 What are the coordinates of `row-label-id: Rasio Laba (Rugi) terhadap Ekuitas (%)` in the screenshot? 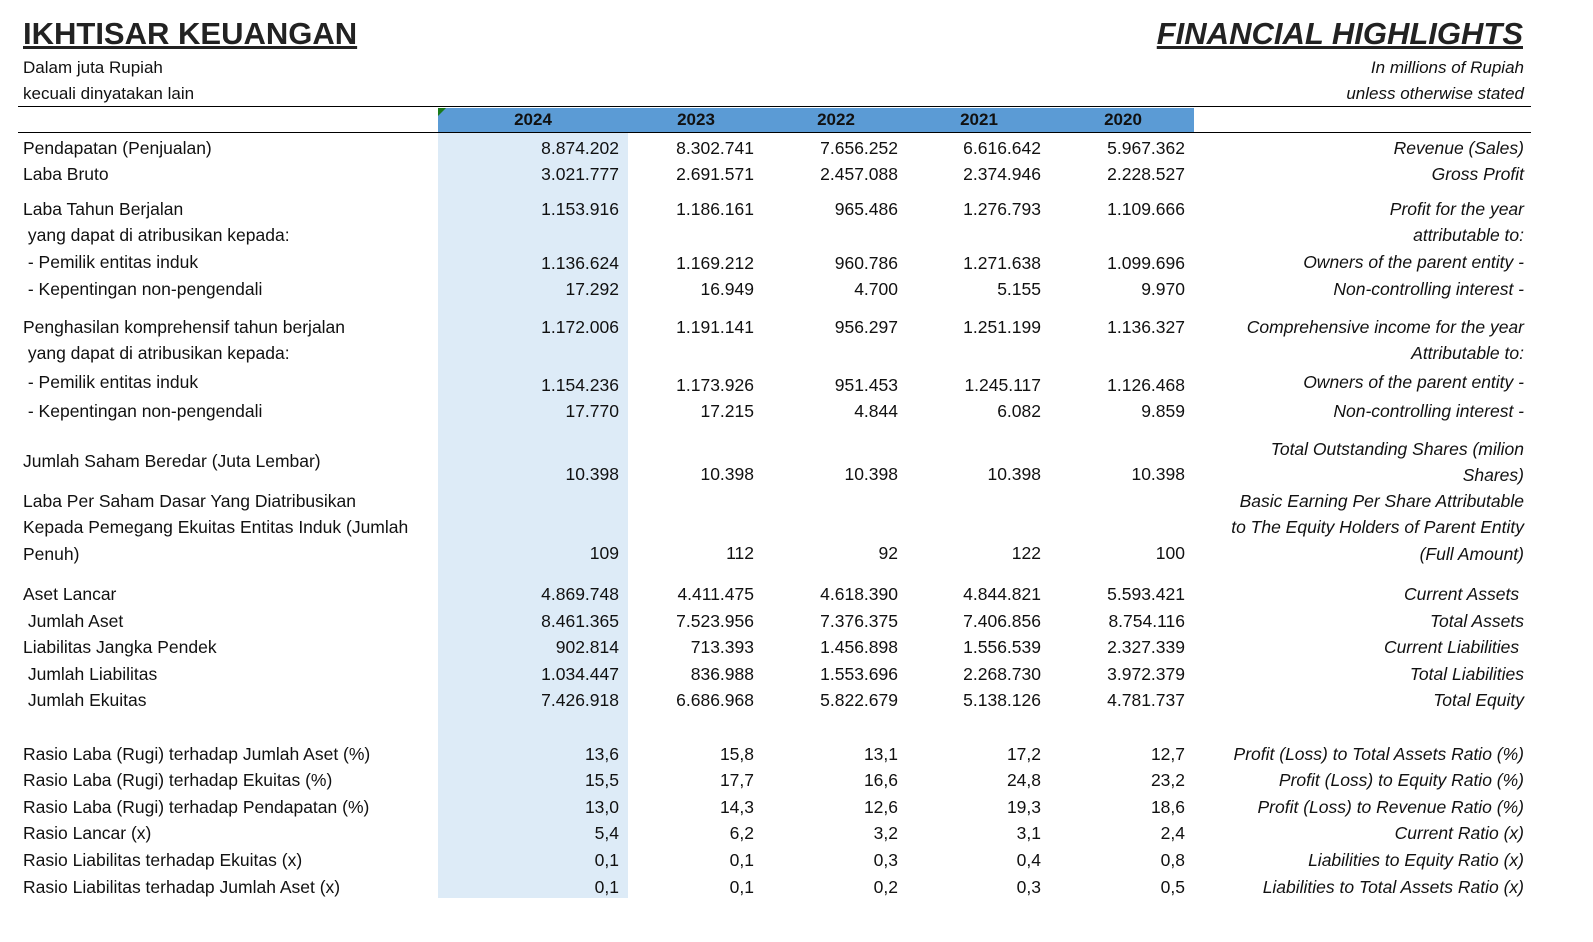 It's located at (178, 780).